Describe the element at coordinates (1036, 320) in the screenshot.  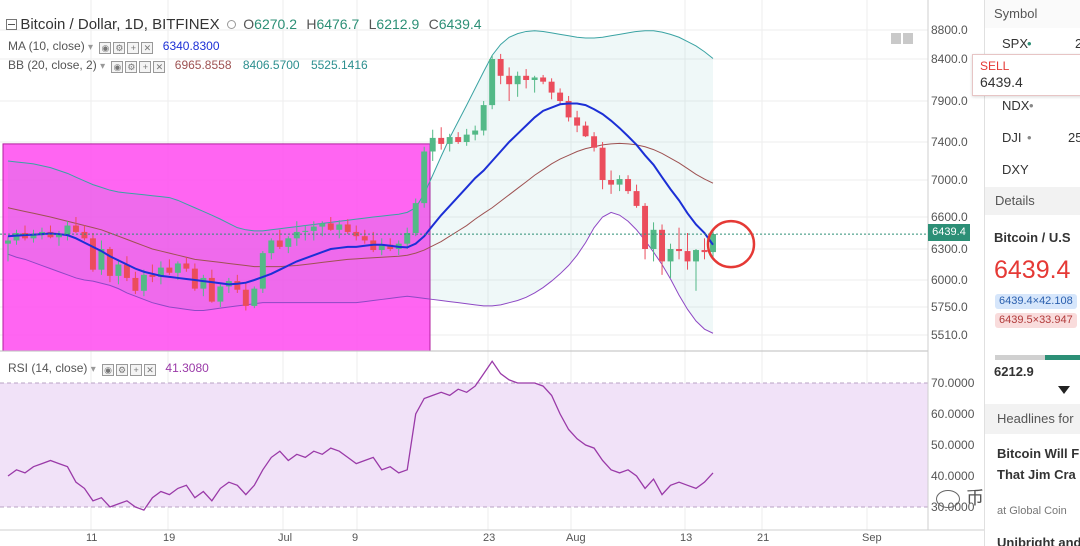
I see `ask-badge: 6439.5×33.947` at that location.